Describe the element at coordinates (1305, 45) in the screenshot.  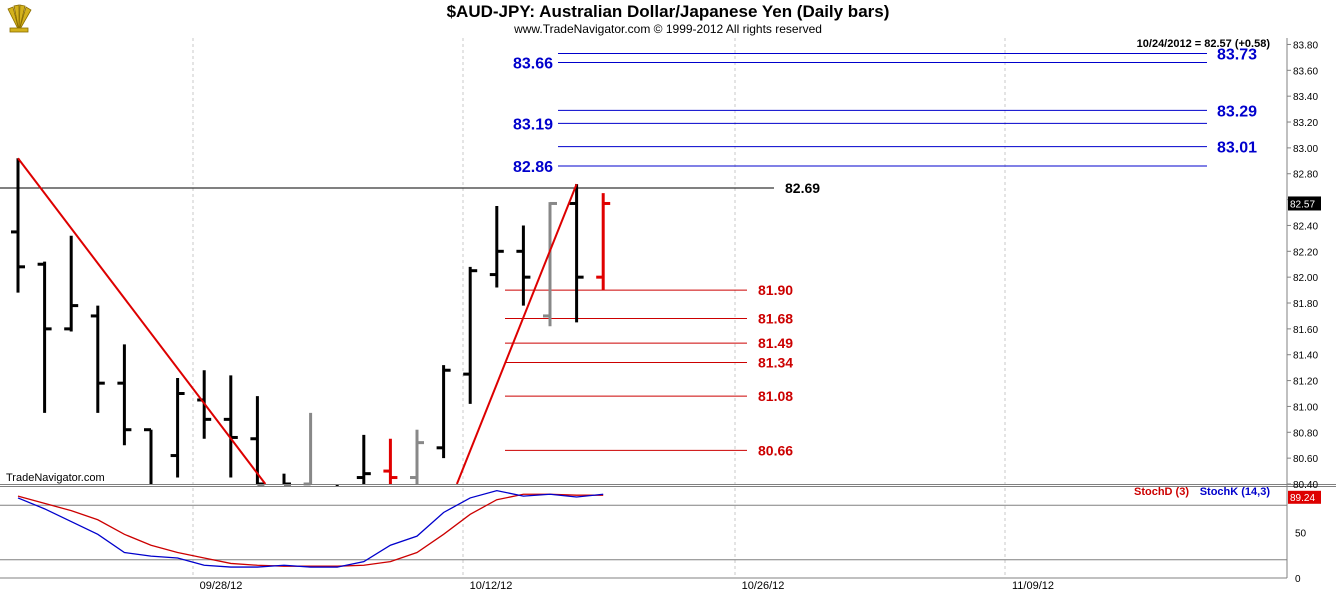
I see `y-tick-label: 83.80` at that location.